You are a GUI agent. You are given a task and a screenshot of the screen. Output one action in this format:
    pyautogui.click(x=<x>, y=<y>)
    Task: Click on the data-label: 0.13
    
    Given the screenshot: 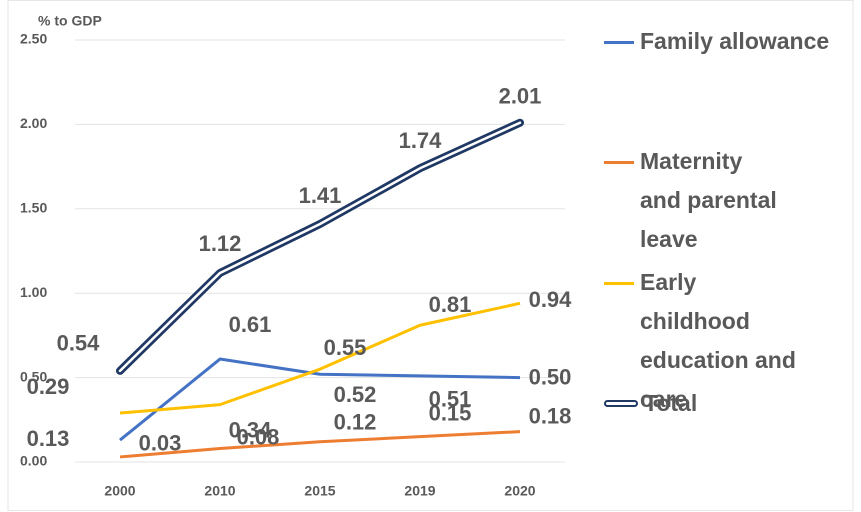 What is the action you would take?
    pyautogui.click(x=48, y=438)
    